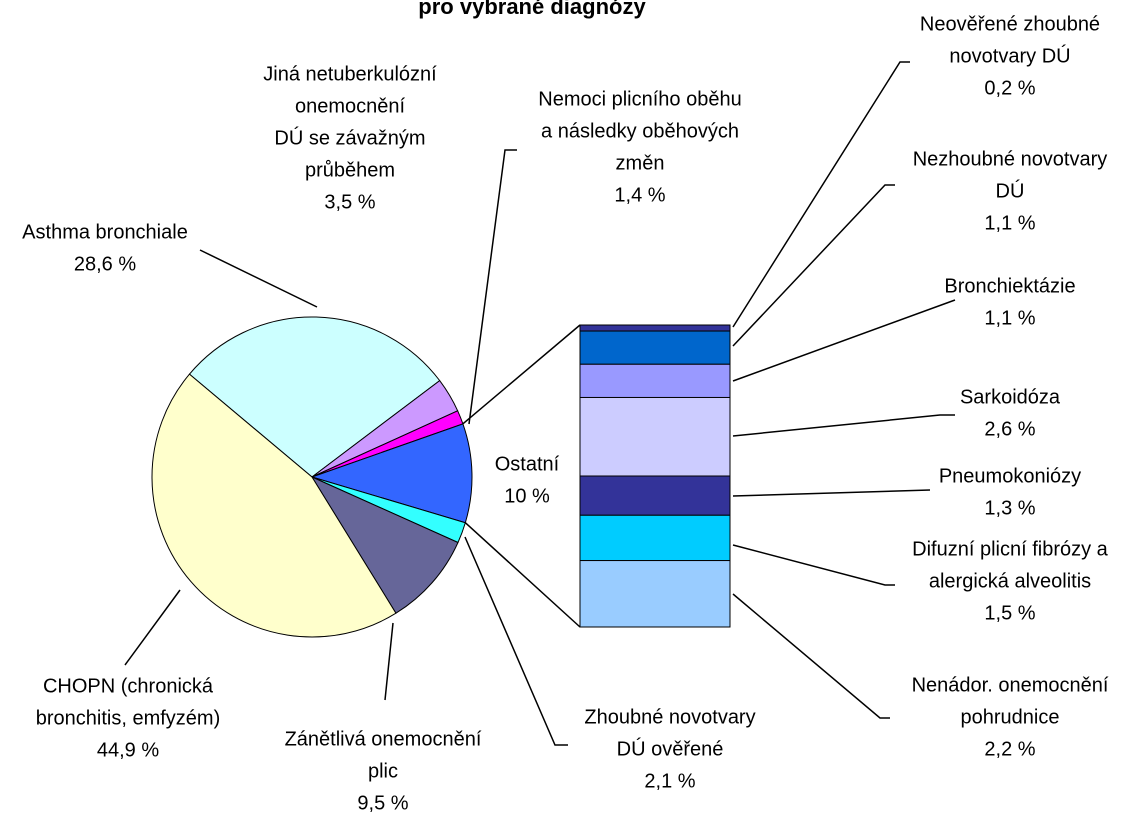 Image resolution: width=1134 pixels, height=819 pixels. I want to click on value-label: 2,2 %, so click(1009, 749).